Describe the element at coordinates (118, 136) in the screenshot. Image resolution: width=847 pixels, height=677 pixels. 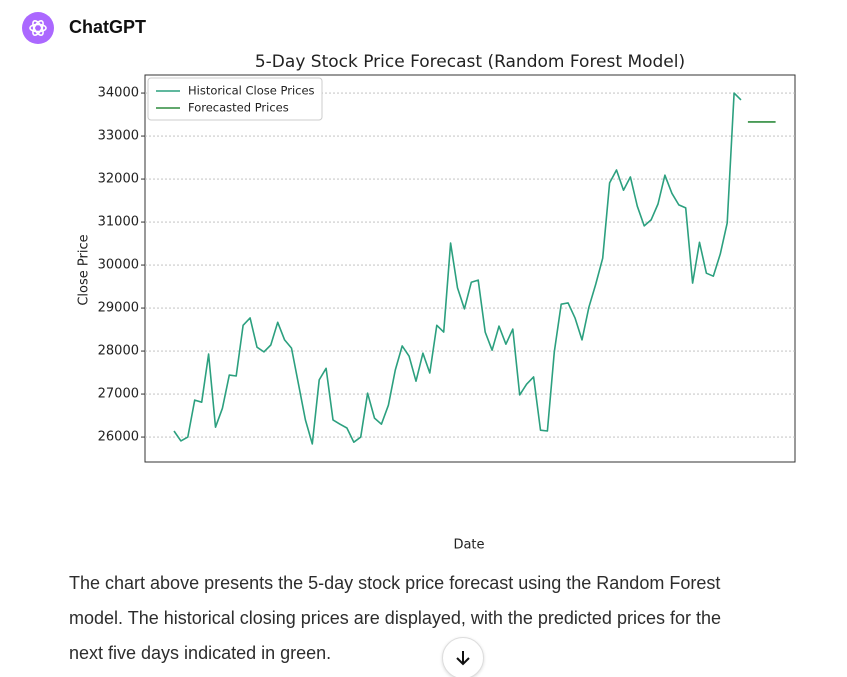
I see `y-tick-label: 33000` at that location.